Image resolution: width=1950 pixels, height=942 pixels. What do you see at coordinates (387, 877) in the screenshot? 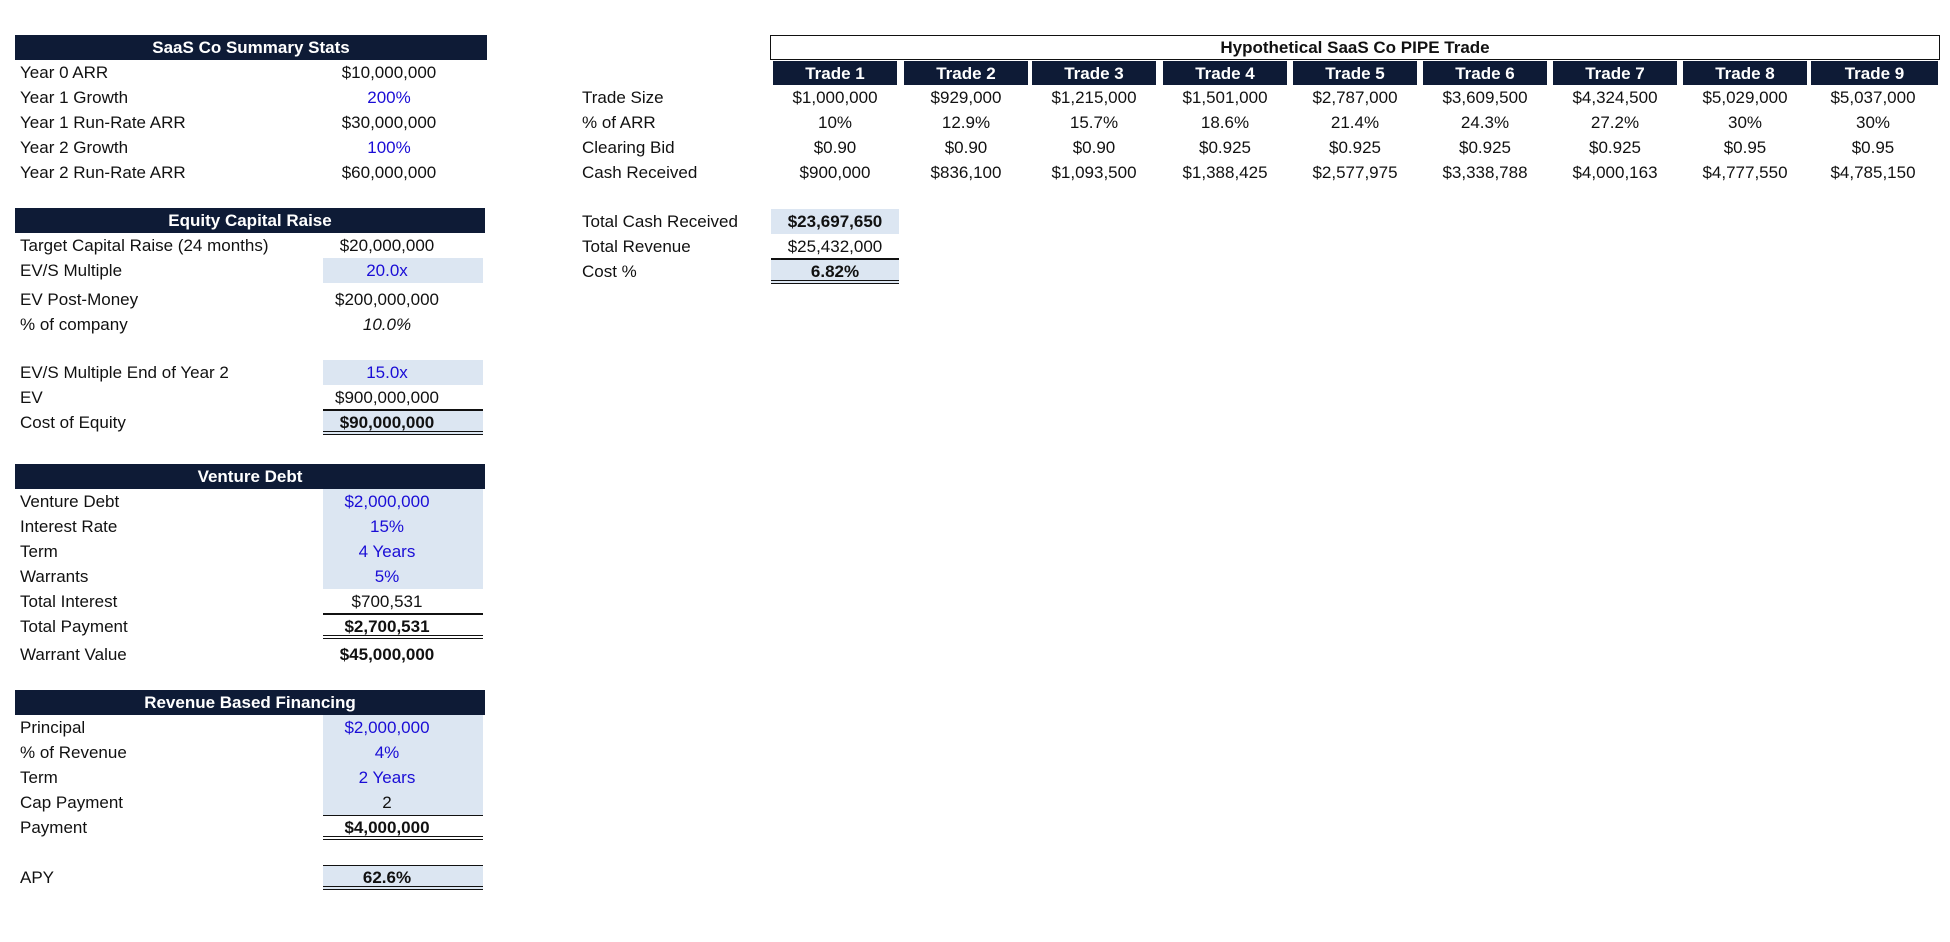
I see `rbf-value: 62.6%` at bounding box center [387, 877].